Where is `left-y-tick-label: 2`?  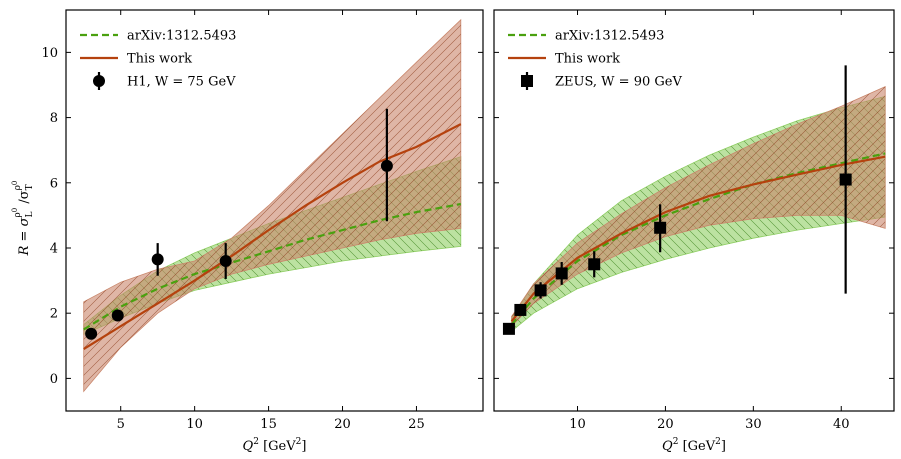 left-y-tick-label: 2 is located at coordinates (54, 314).